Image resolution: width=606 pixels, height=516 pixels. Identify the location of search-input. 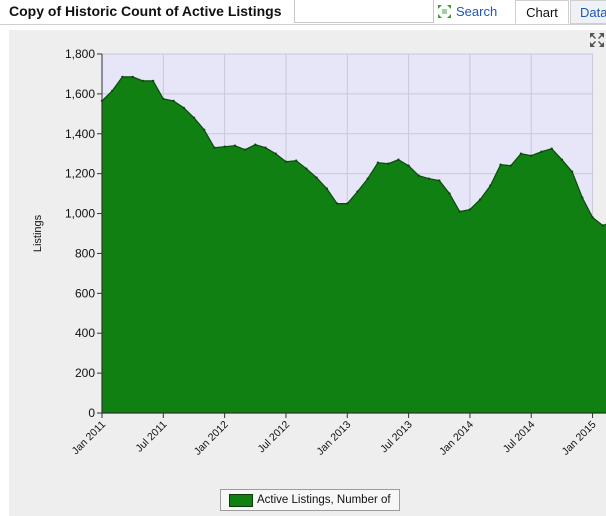
(364, 11).